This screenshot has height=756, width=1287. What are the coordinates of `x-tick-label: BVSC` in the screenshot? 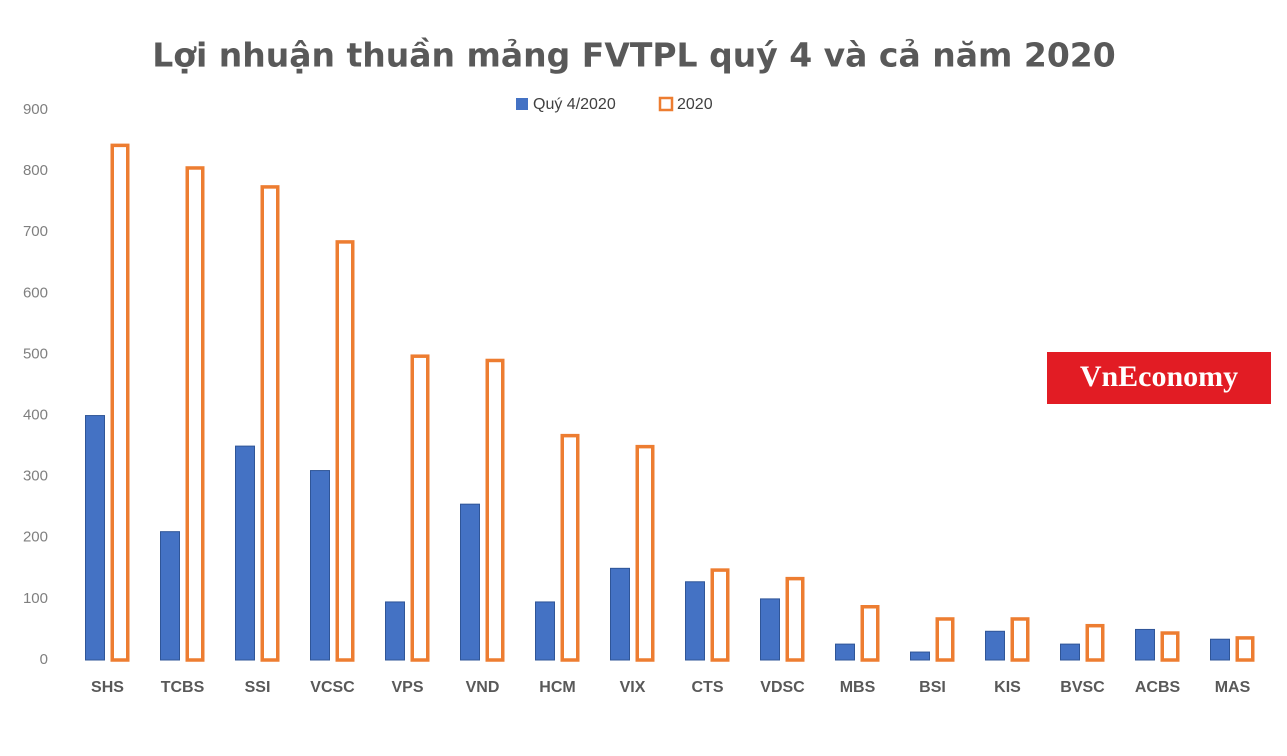 It's located at (1082, 687).